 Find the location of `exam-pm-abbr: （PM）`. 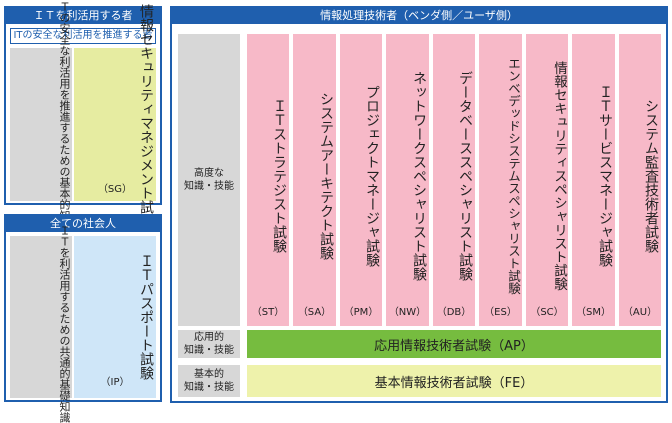

exam-pm-abbr: （PM） is located at coordinates (361, 312).